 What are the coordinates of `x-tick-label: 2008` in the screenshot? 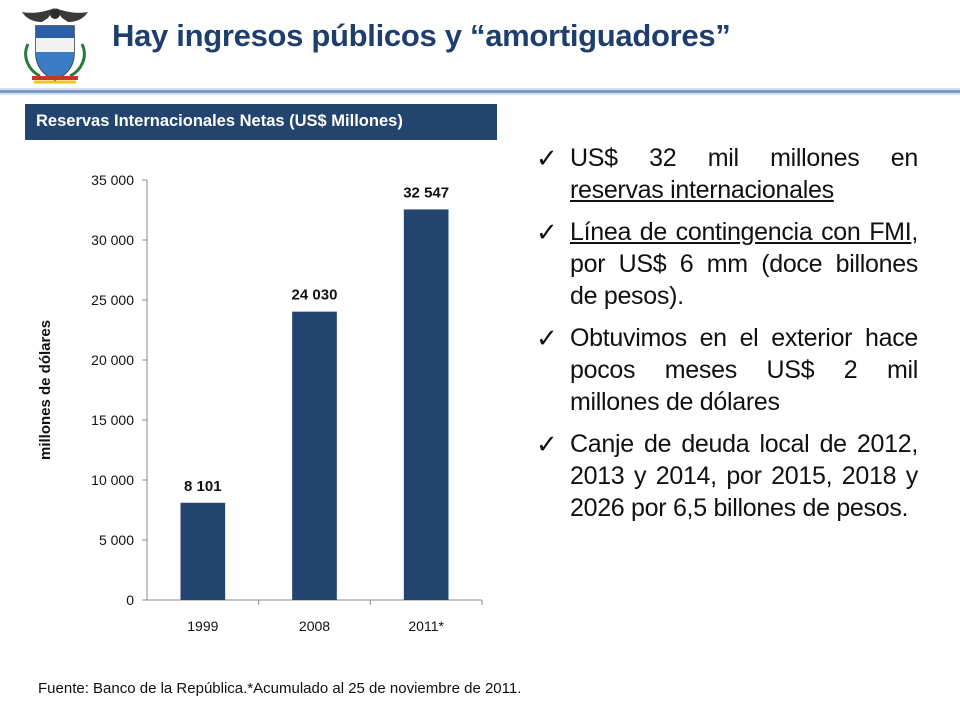 It's located at (314, 626).